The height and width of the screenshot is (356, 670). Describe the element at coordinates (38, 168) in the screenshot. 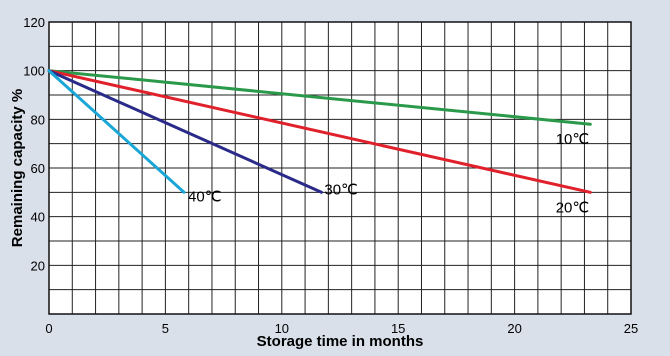

I see `y-tick-label: 60` at that location.